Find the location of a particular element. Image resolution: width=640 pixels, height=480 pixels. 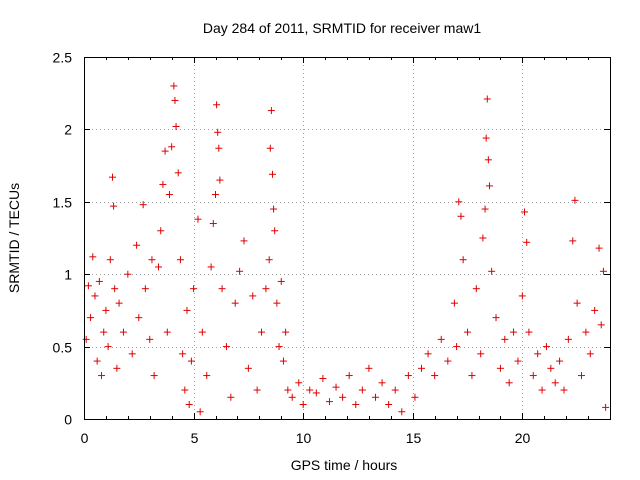

y-tick-label: 2.5 is located at coordinates (63, 58).